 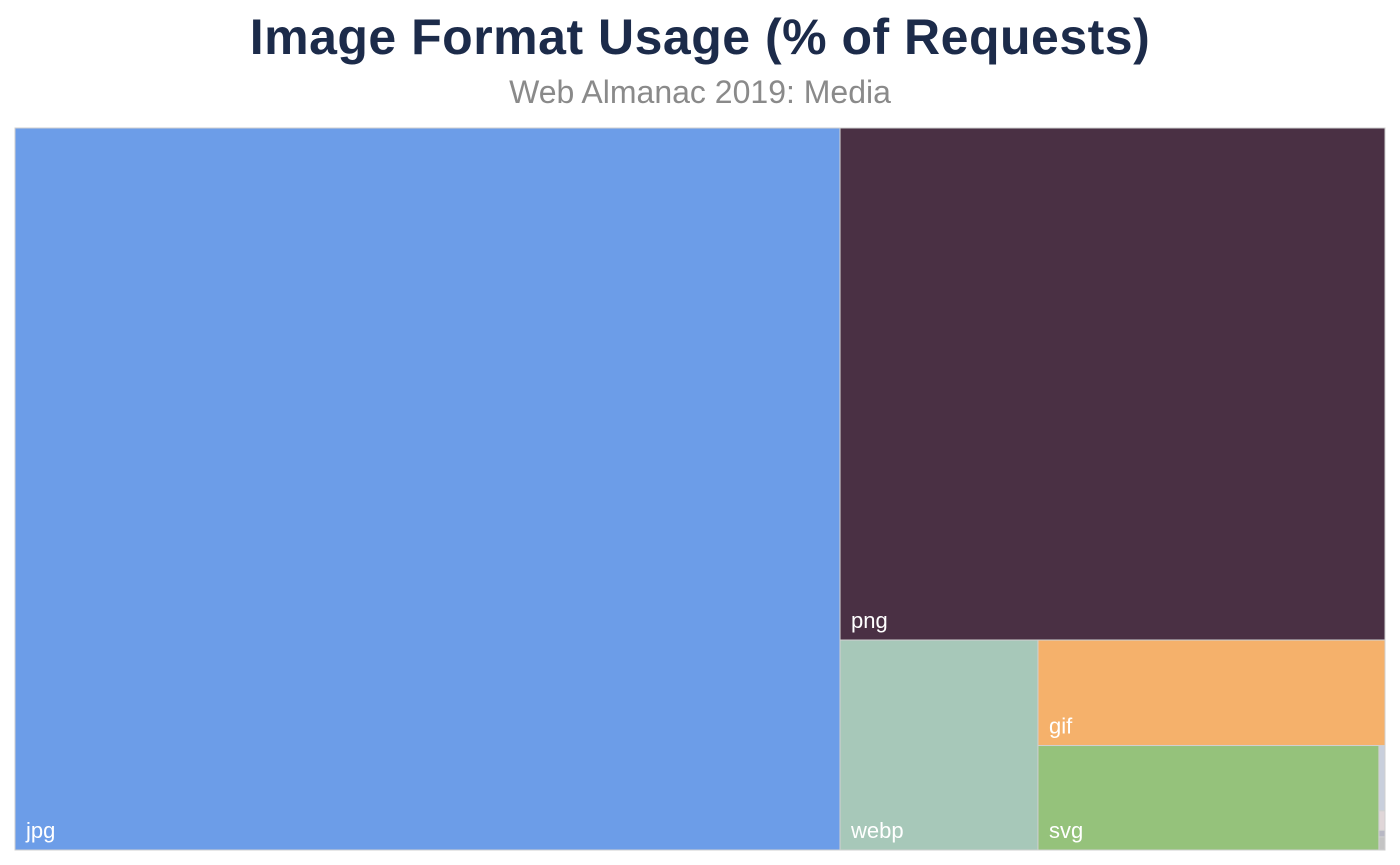 I want to click on treemap-label: svg, so click(x=1066, y=830).